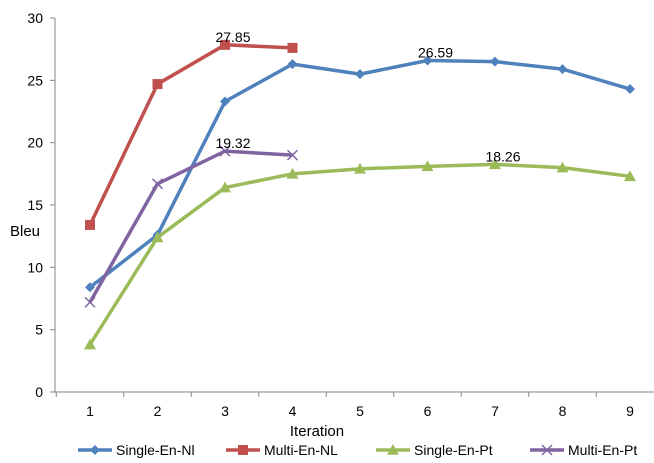 This screenshot has height=463, width=654. What do you see at coordinates (155, 450) in the screenshot?
I see `legend-label: Single-En-Nl` at bounding box center [155, 450].